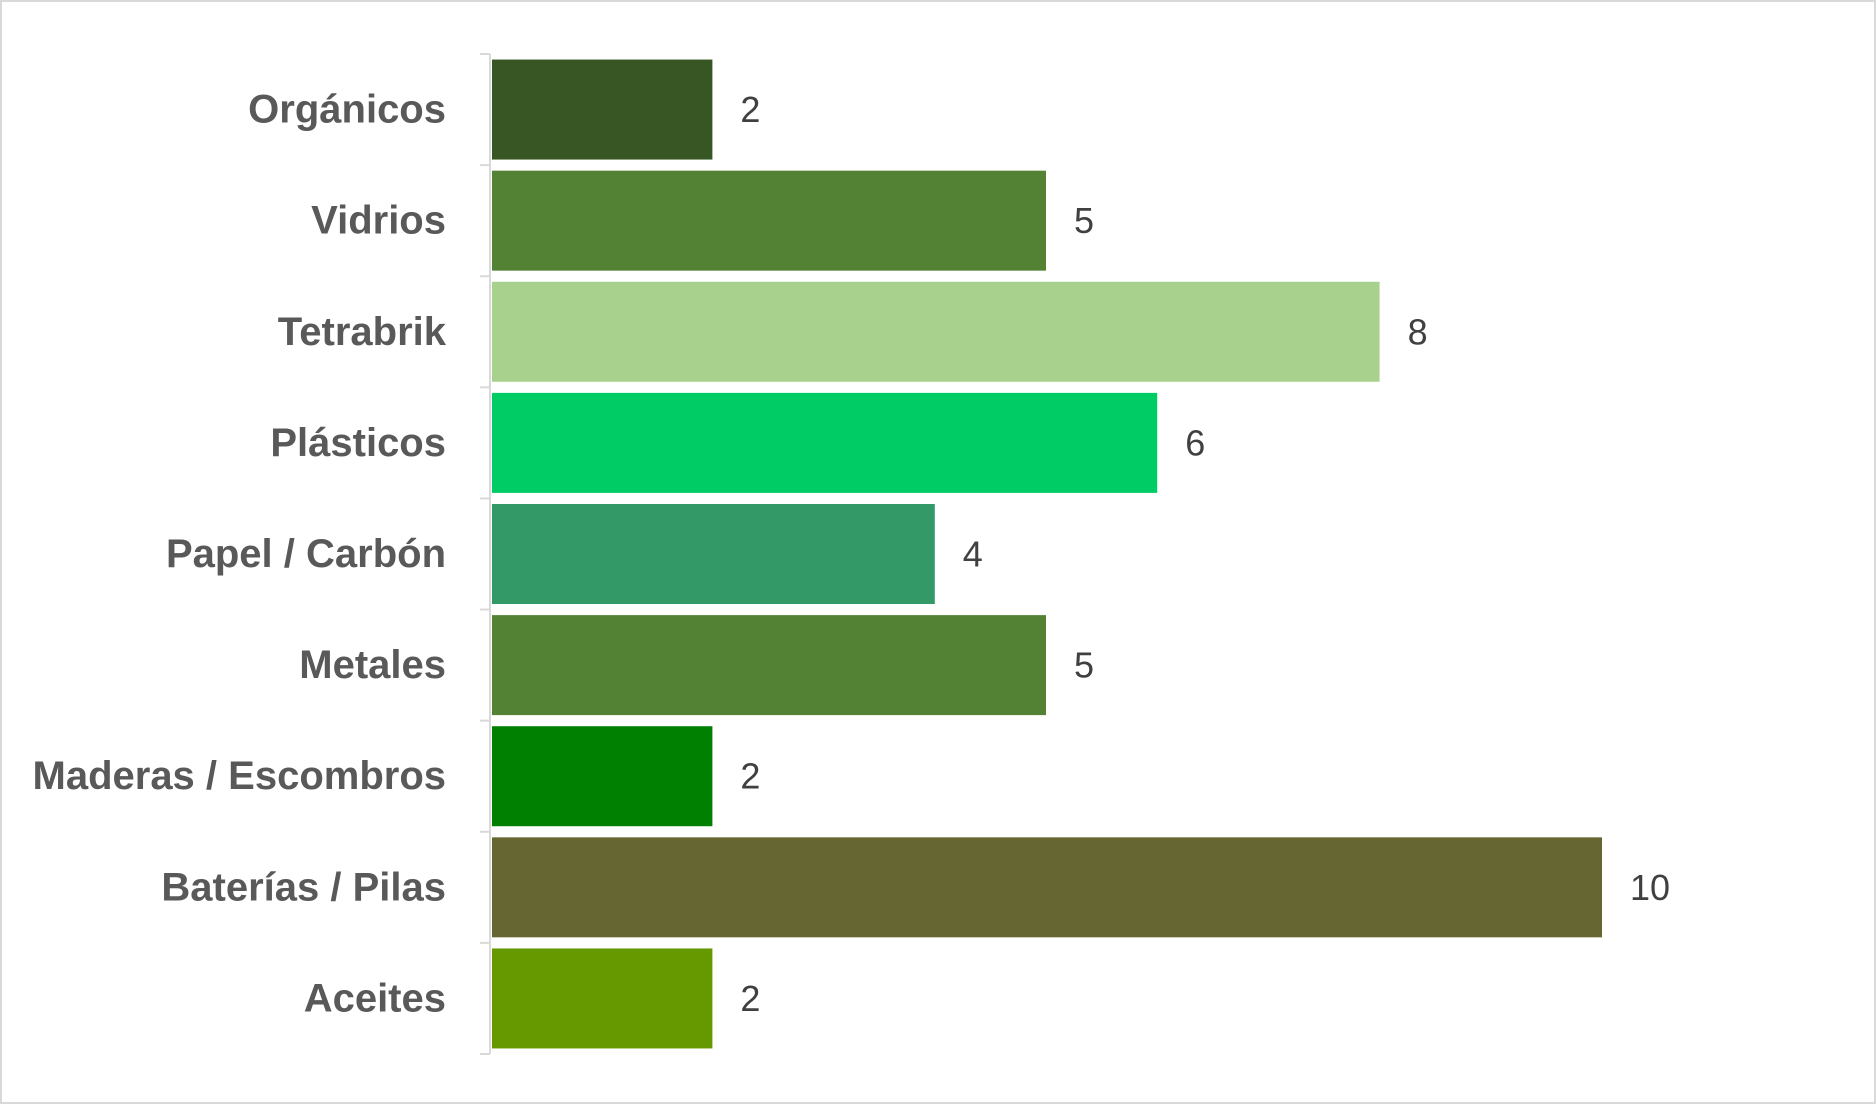 The image size is (1876, 1106). Describe the element at coordinates (362, 332) in the screenshot. I see `category-label: Tetrabrik` at that location.